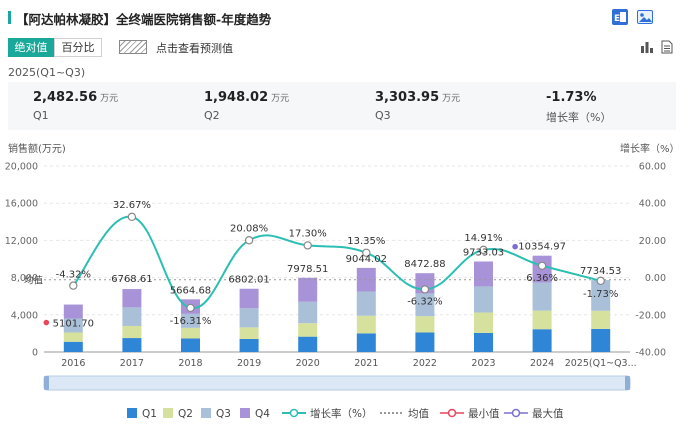  I want to click on legend-item-q3: Q3, so click(216, 414).